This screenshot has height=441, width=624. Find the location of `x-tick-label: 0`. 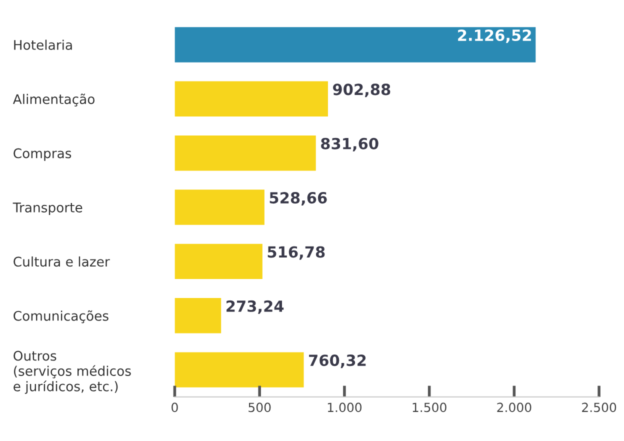

x-tick-label: 0 is located at coordinates (175, 407).